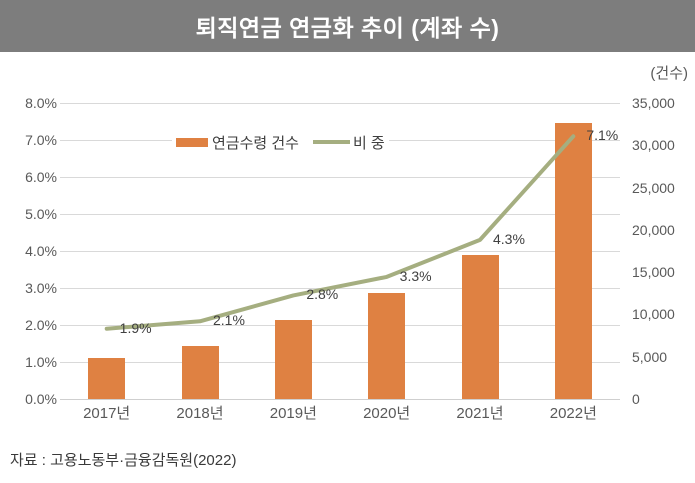 The image size is (695, 483). I want to click on legend: 연금수령 건수 비 중, so click(280, 142).